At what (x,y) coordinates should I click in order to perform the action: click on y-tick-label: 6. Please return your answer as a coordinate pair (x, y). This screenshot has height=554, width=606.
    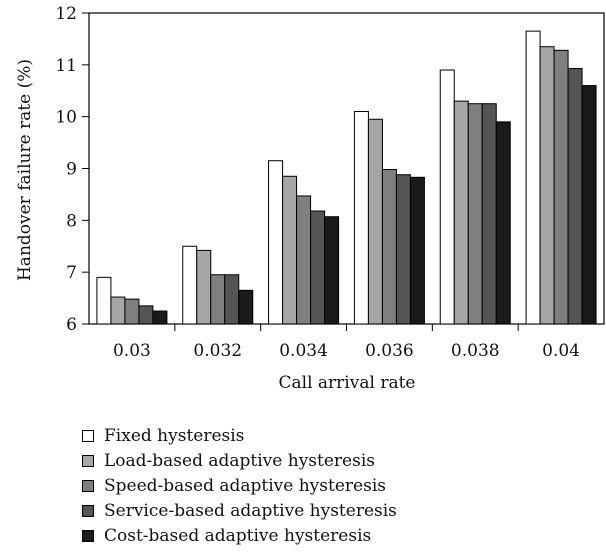
    Looking at the image, I should click on (71, 325).